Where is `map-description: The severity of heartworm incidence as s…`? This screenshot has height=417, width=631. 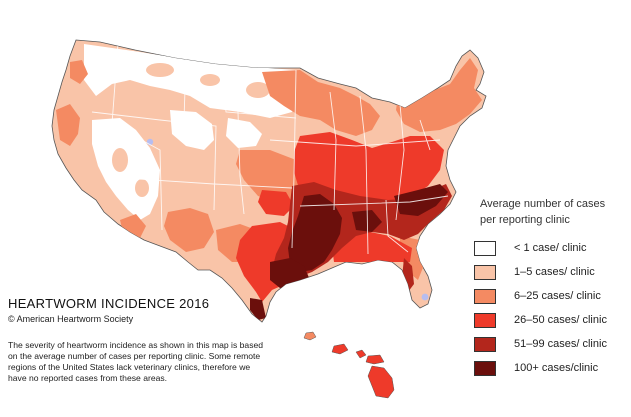
map-description: The severity of heartworm incidence as s… is located at coordinates (136, 361).